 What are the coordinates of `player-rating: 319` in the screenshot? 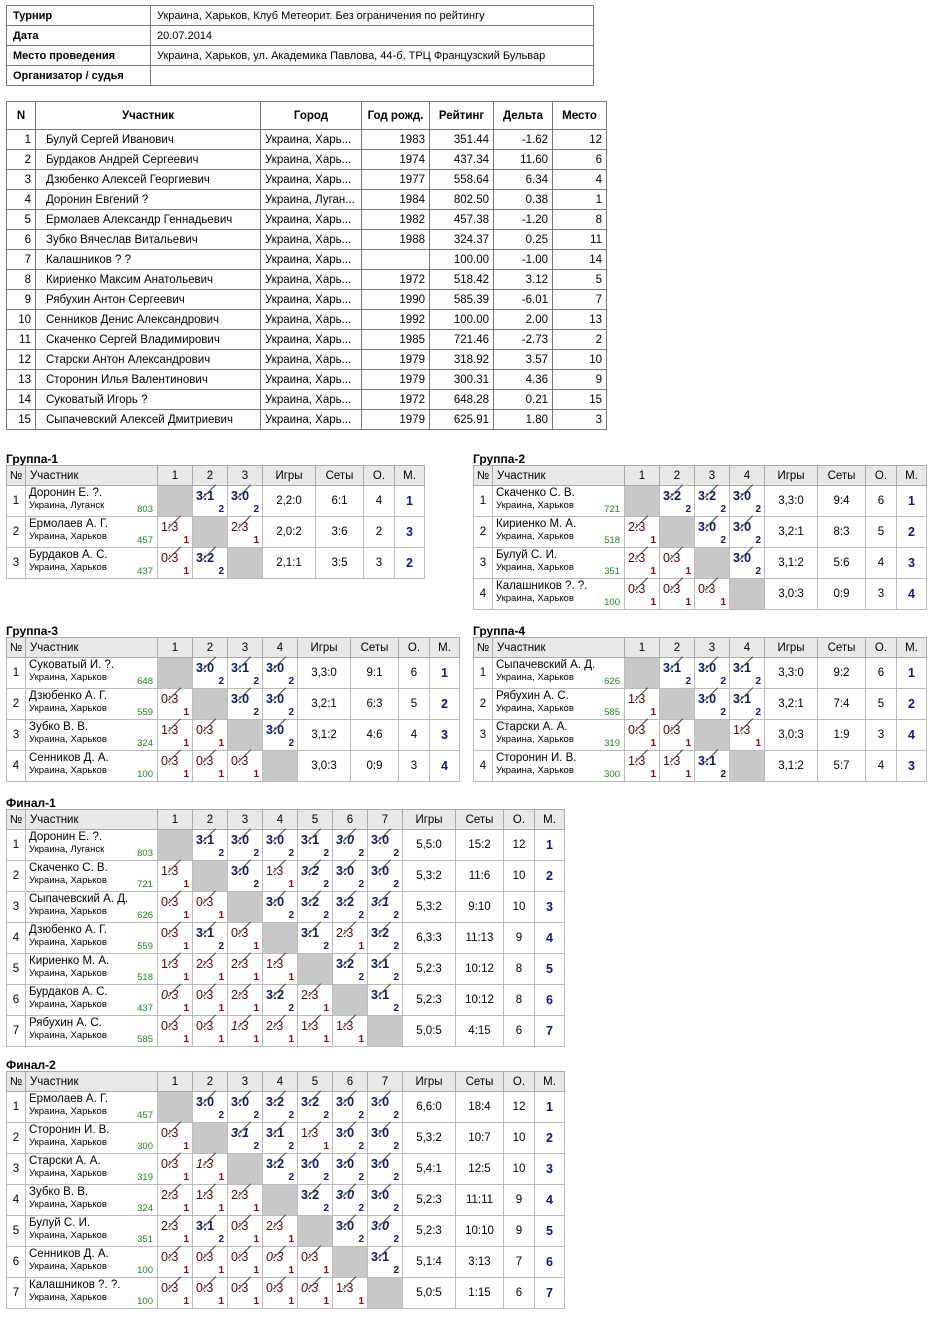 It's located at (145, 1177).